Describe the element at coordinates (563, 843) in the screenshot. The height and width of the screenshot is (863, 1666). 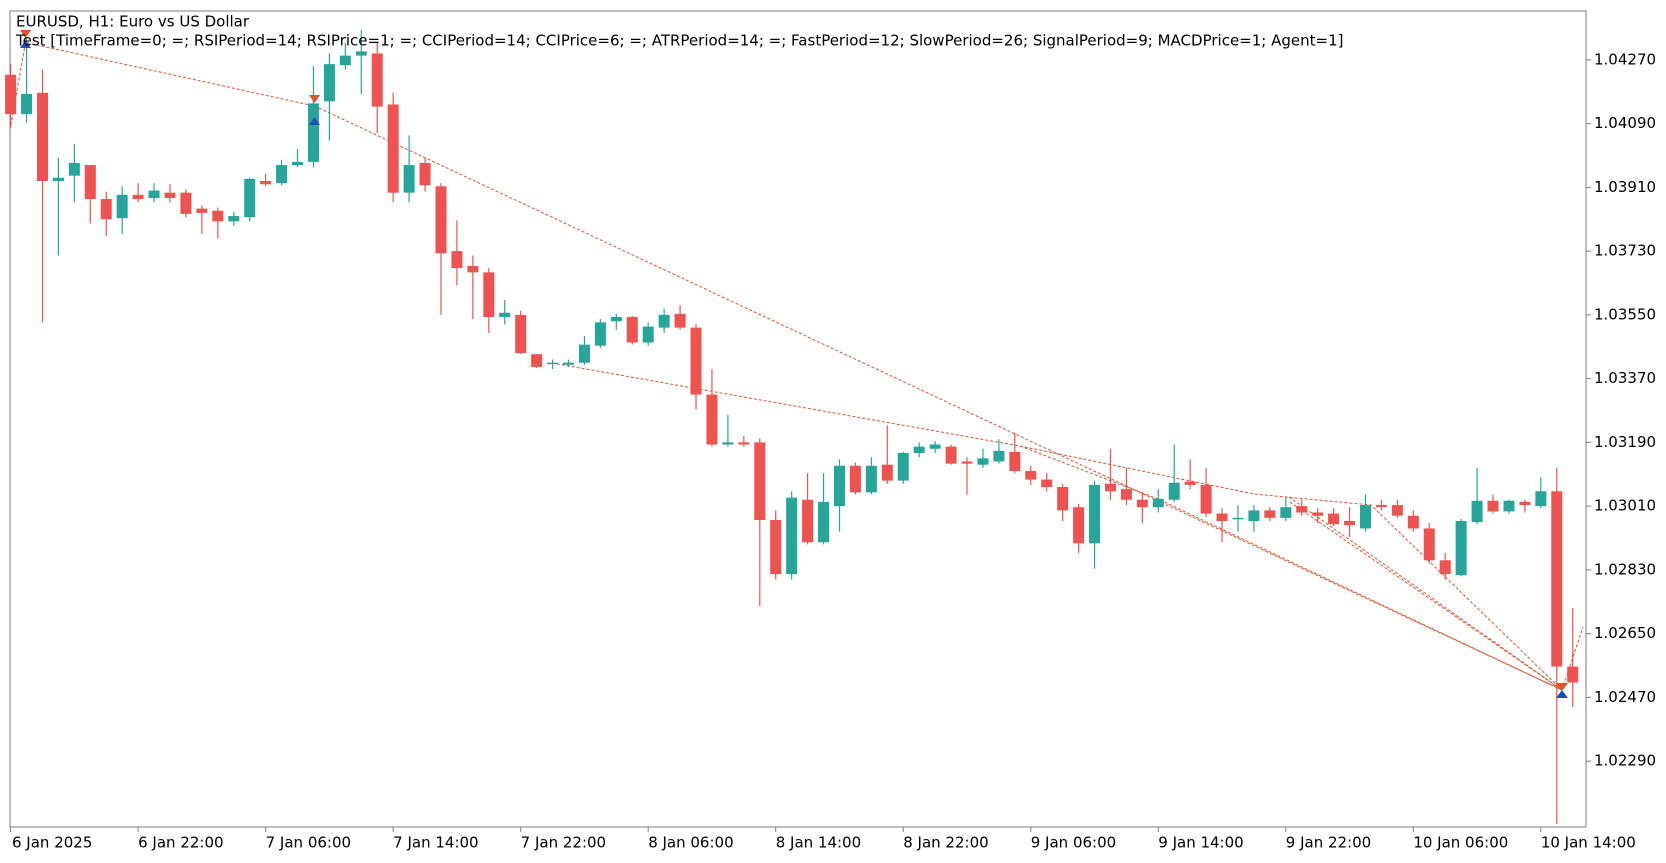
I see `x-tick-label: 7 Jan 22:00` at that location.